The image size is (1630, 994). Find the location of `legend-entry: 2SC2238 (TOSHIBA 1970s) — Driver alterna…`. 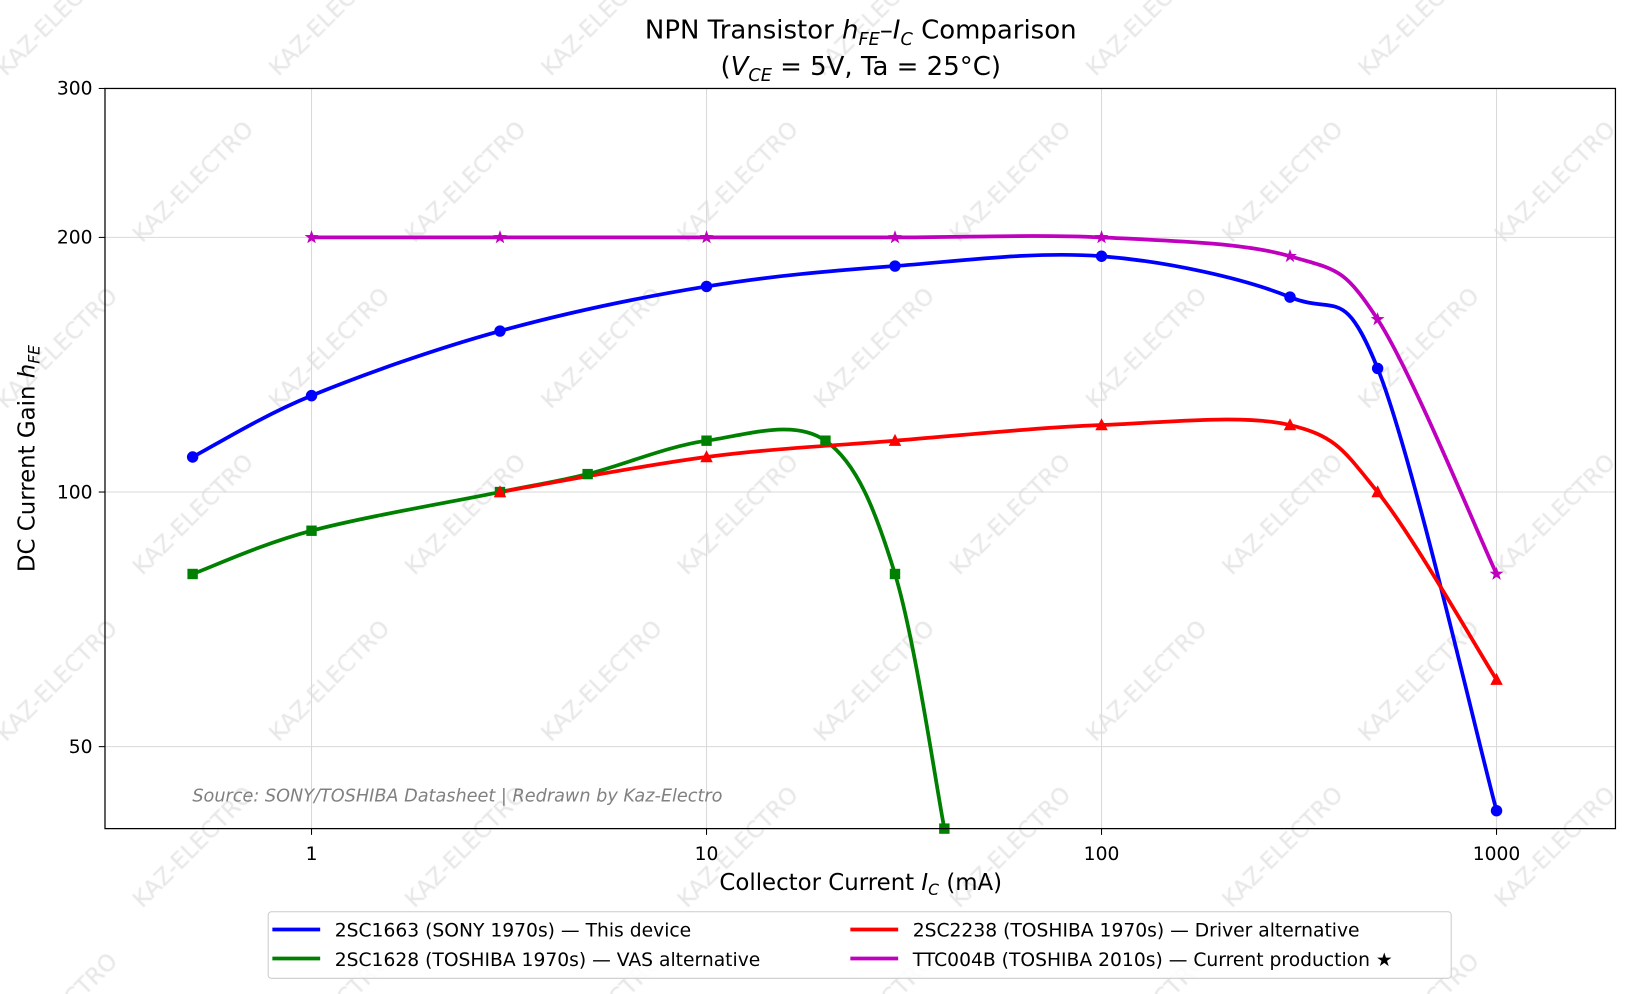

legend-entry: 2SC2238 (TOSHIBA 1970s) — Driver alterna… is located at coordinates (1136, 931).